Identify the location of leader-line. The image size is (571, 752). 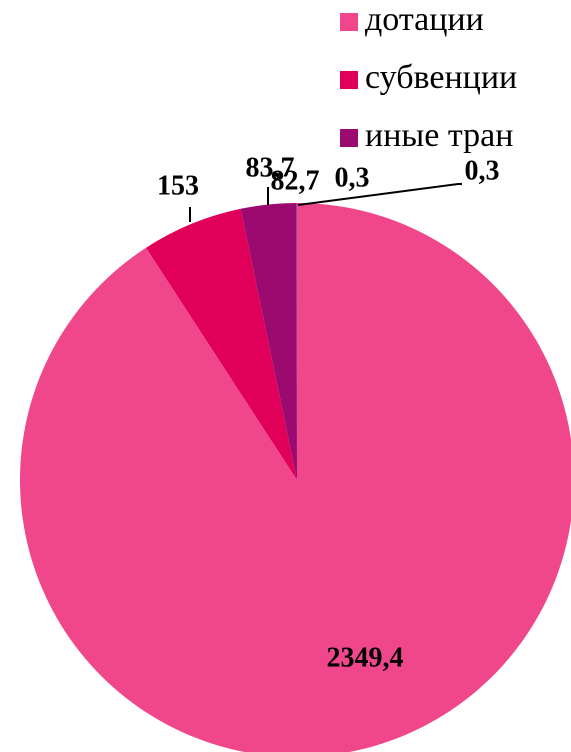
(379, 194).